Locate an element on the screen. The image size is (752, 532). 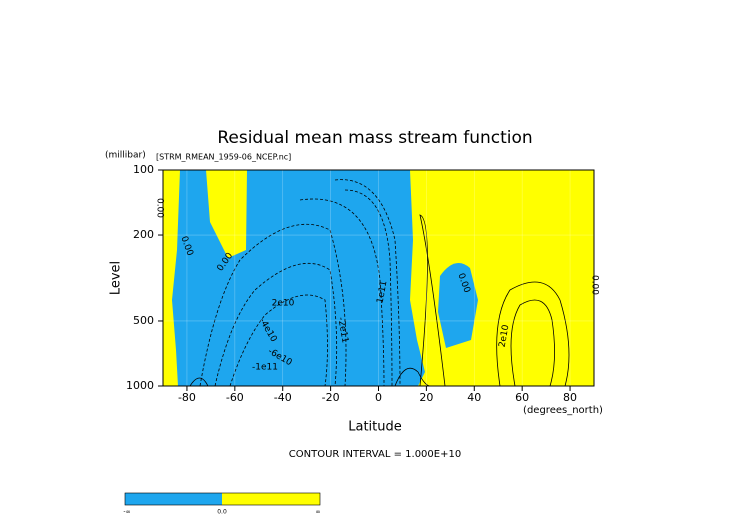
contour-interval-note: CONTOUR INTERVAL = 1.000E+10 is located at coordinates (375, 454).